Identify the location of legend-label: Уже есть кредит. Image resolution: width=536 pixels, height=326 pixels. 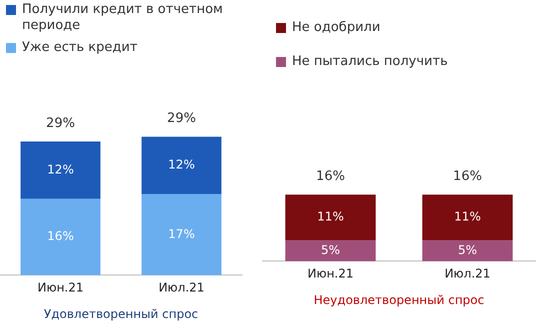
(80, 48).